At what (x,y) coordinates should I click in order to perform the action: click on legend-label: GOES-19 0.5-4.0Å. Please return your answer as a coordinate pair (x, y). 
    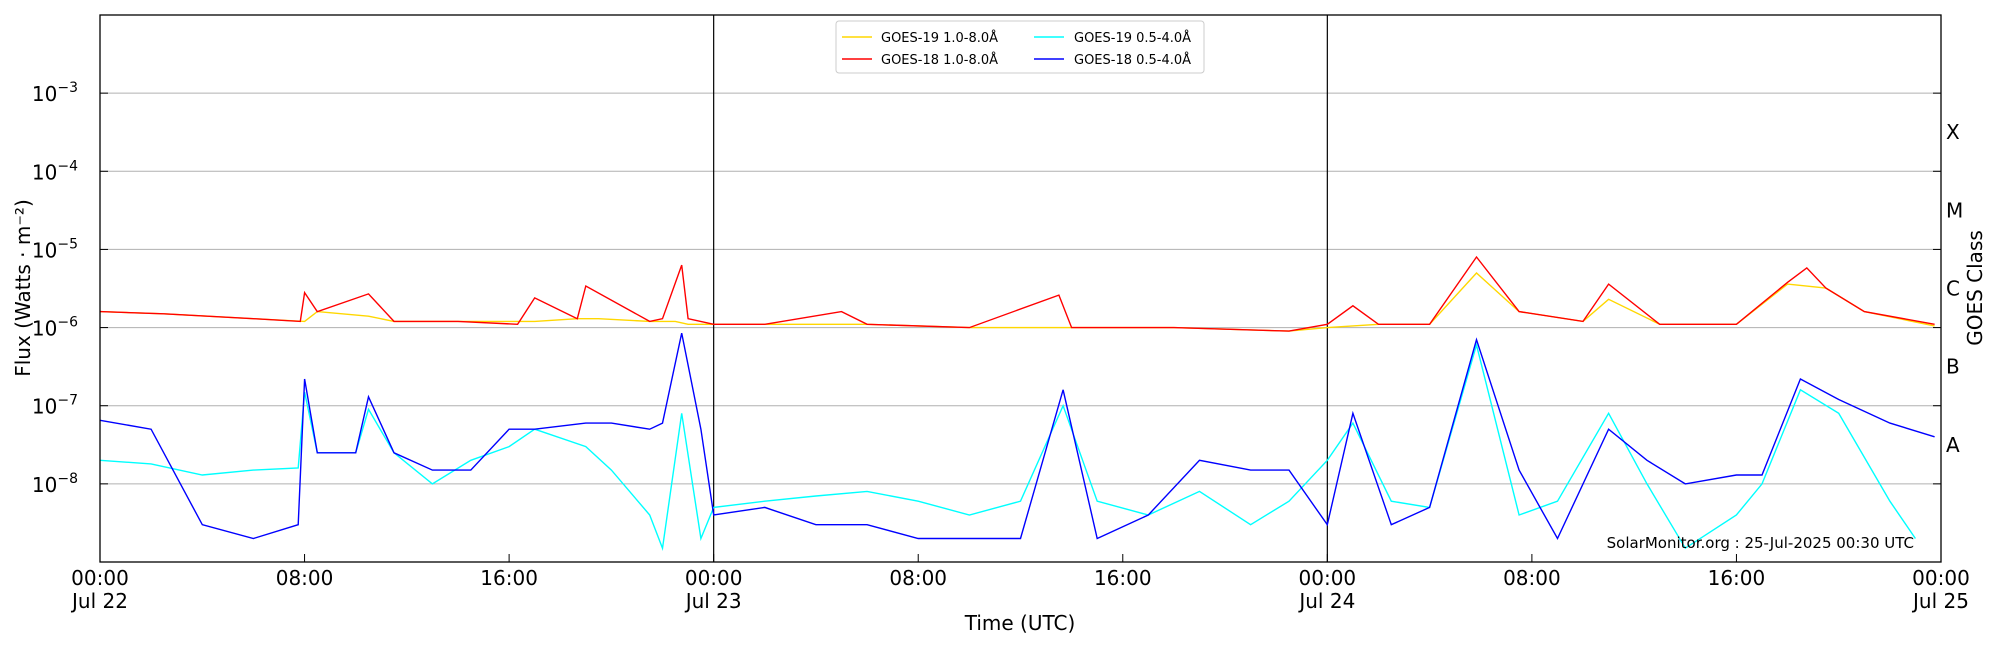
    Looking at the image, I should click on (1132, 38).